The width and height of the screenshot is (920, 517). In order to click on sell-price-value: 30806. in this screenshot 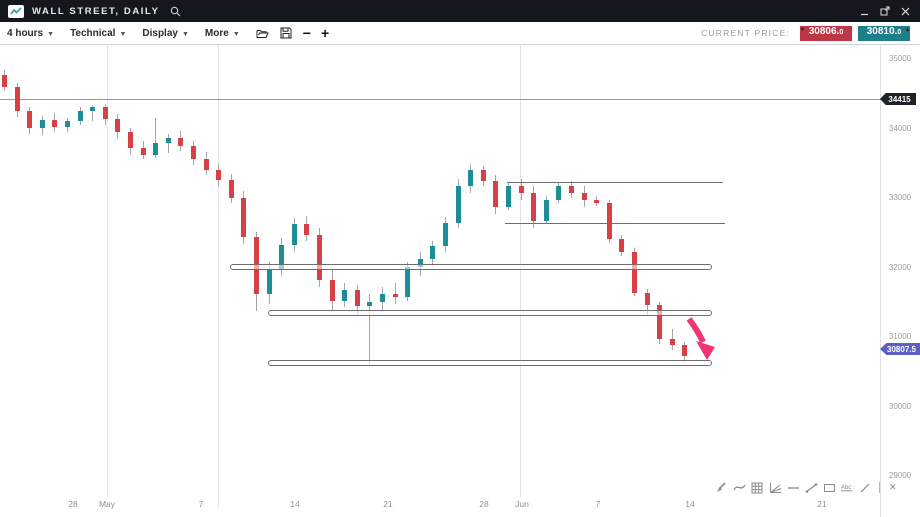, I will do `click(824, 31)`.